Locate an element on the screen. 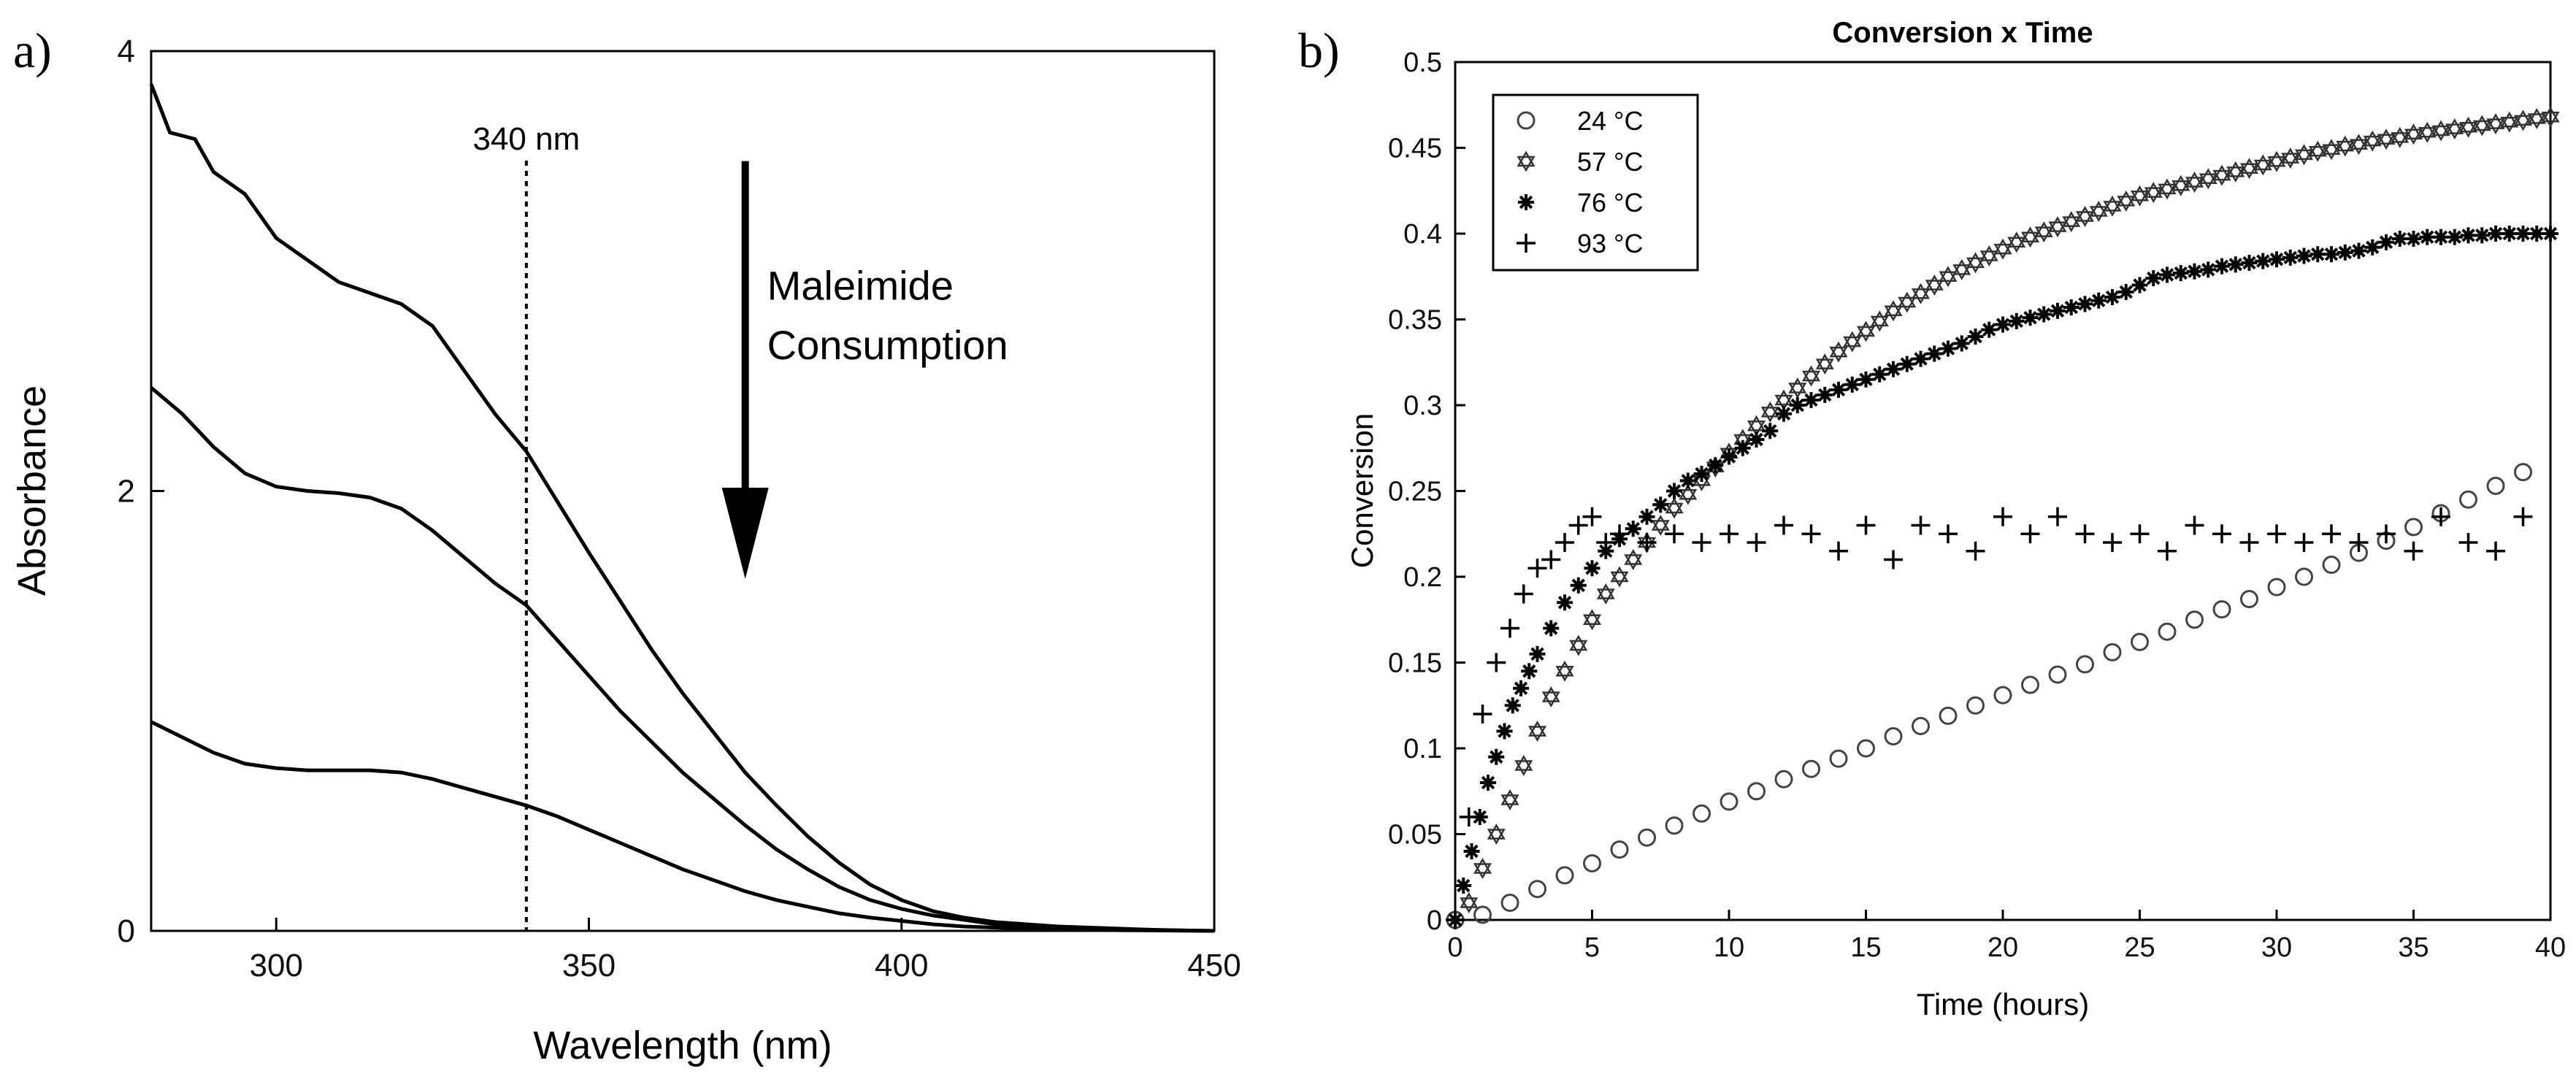 The height and width of the screenshot is (1082, 2576). x-tick-label: 450 is located at coordinates (1214, 965).